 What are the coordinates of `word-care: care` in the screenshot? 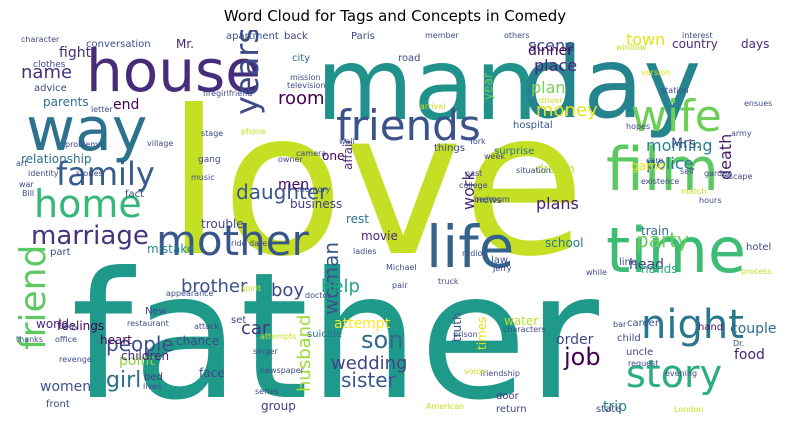 It's located at (655, 160).